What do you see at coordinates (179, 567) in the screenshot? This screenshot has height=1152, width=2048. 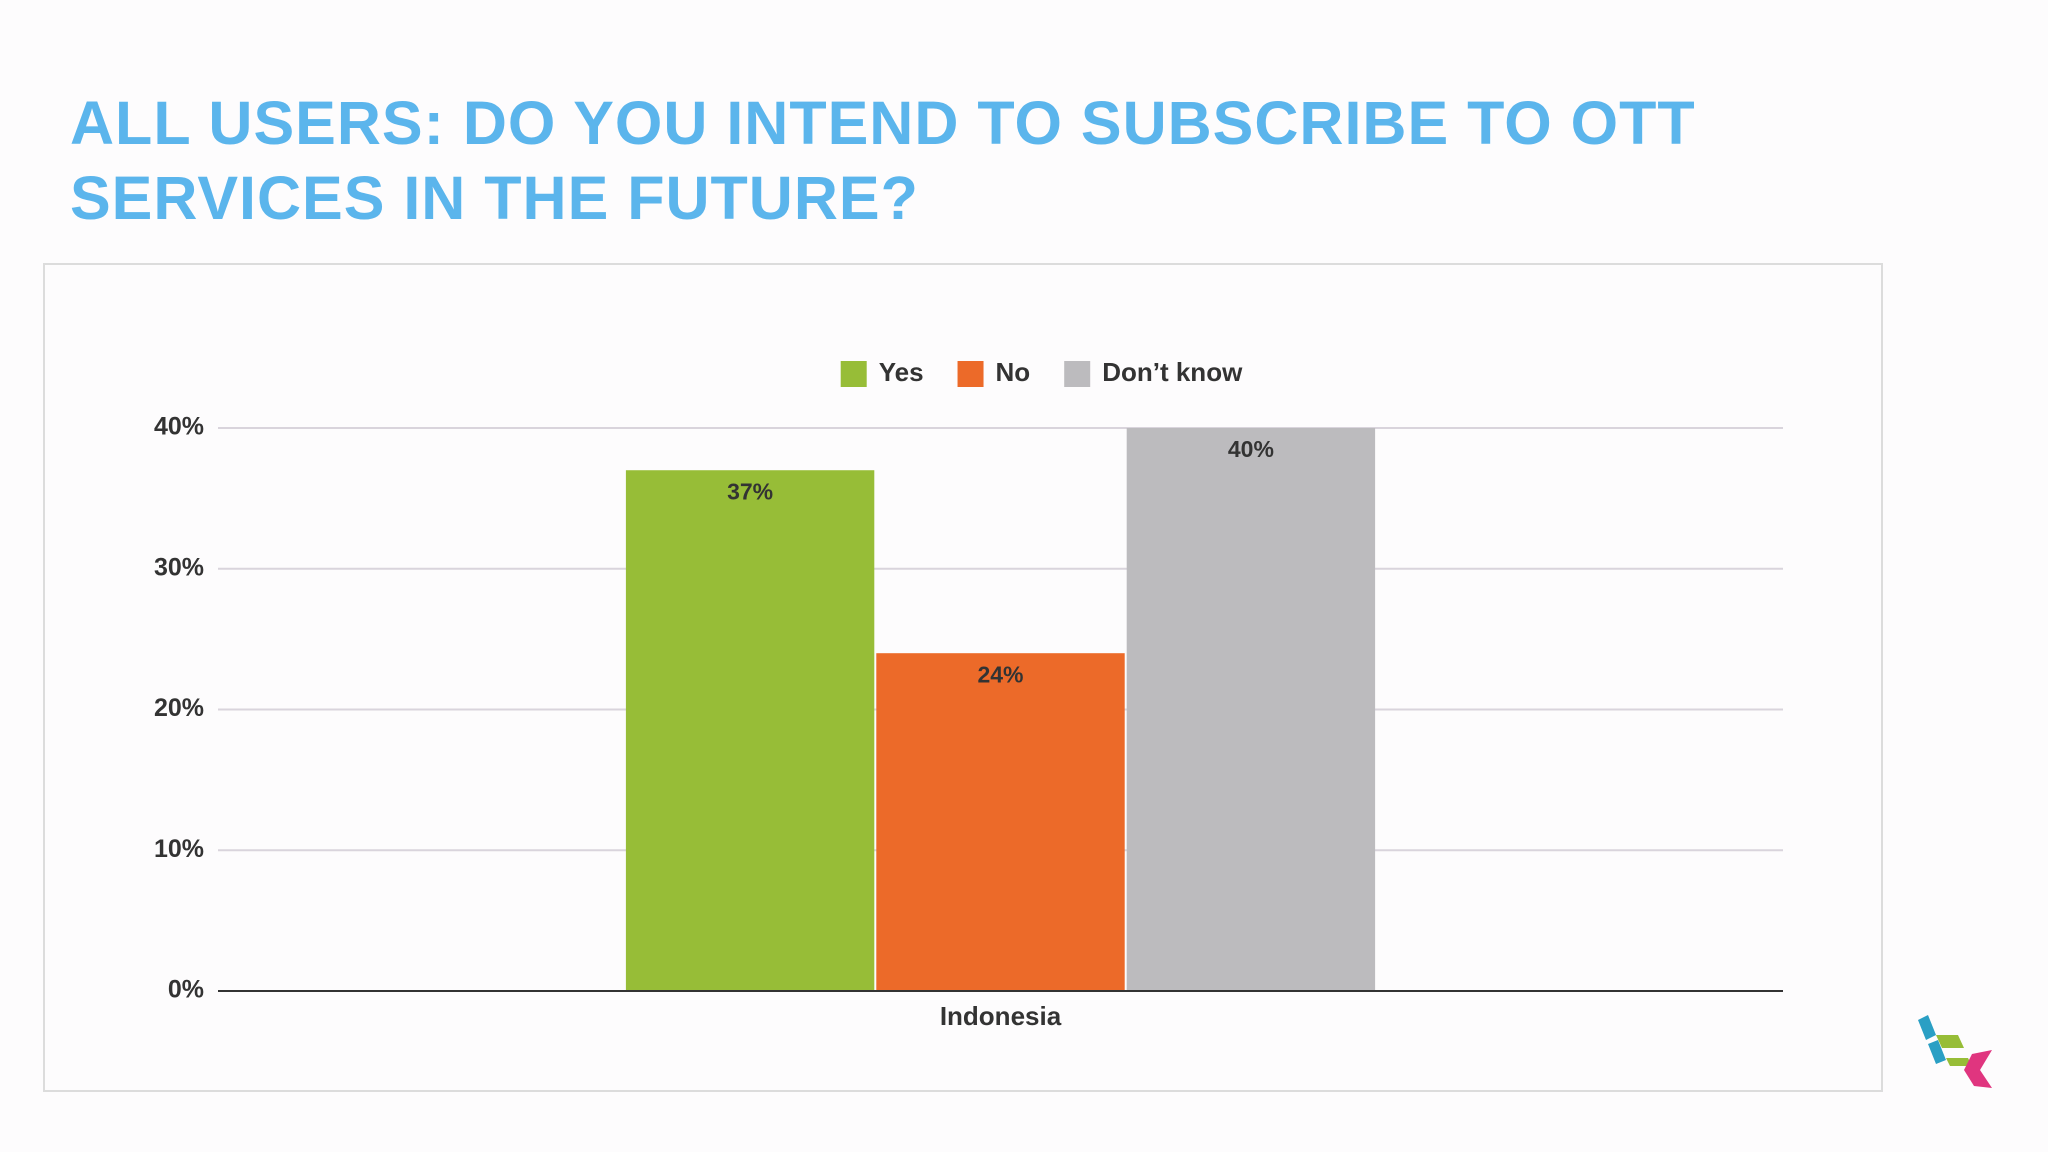 I see `y-tick-label: 30%` at bounding box center [179, 567].